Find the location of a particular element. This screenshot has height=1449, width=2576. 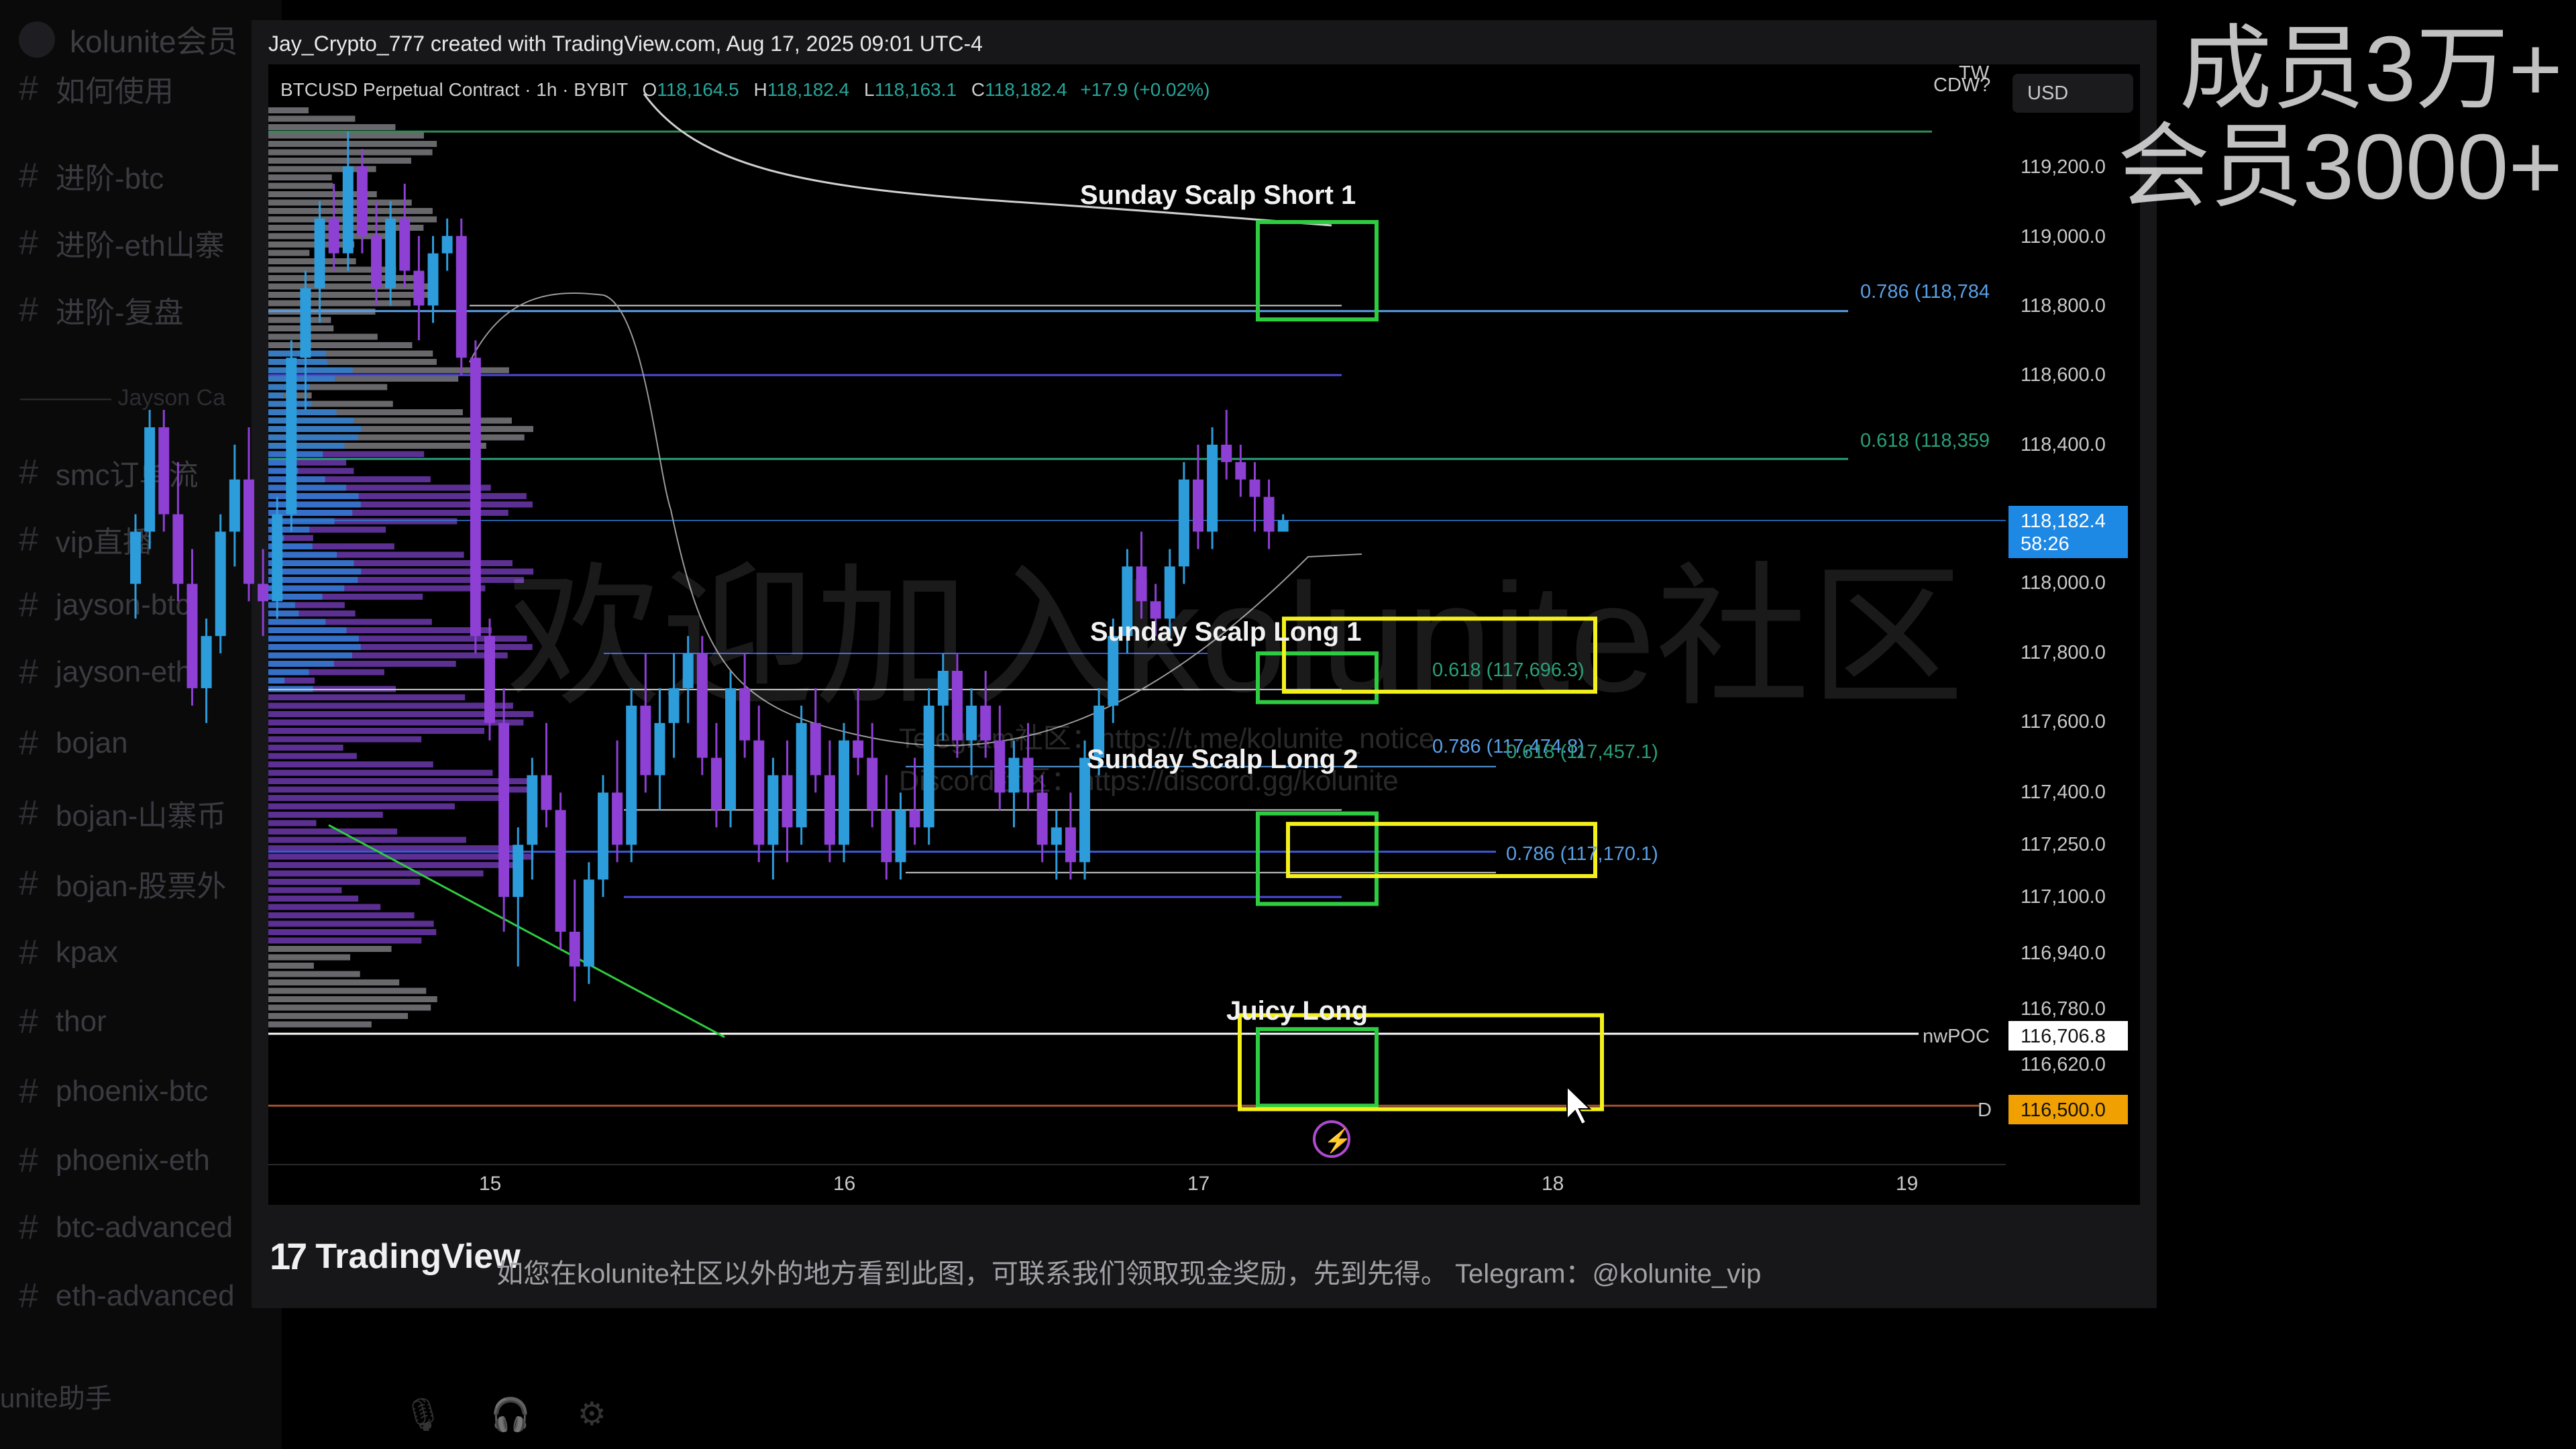

server-name: kolunite会员 is located at coordinates (154, 41).